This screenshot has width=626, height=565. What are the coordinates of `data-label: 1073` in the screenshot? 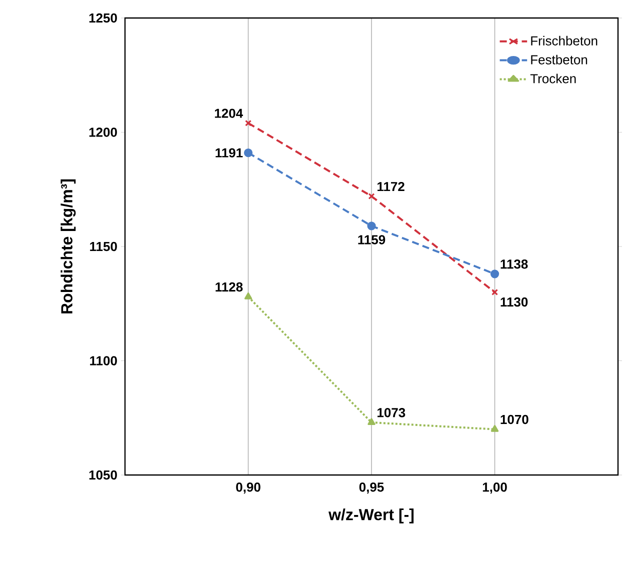 It's located at (392, 413).